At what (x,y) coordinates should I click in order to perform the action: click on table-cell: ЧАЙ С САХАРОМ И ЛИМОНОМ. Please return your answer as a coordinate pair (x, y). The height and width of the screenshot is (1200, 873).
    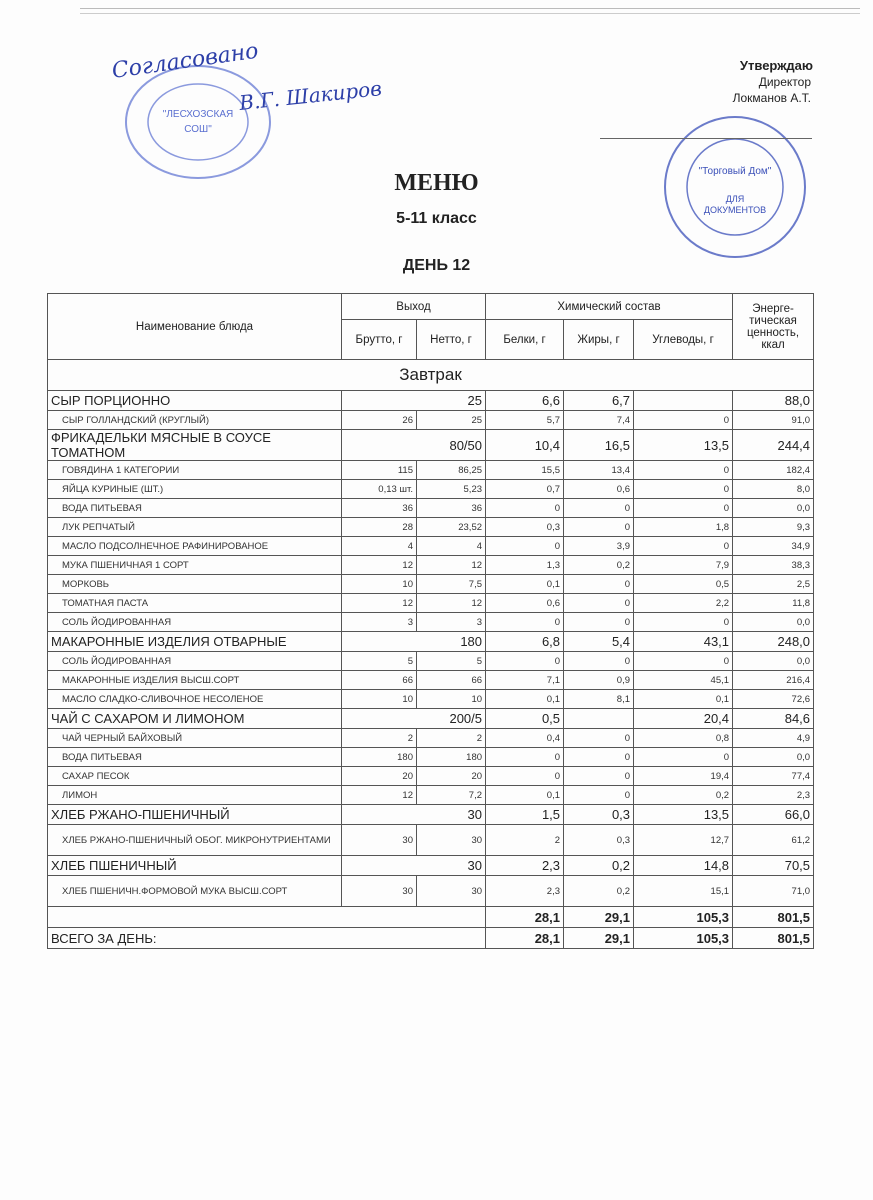
    Looking at the image, I should click on (194, 718).